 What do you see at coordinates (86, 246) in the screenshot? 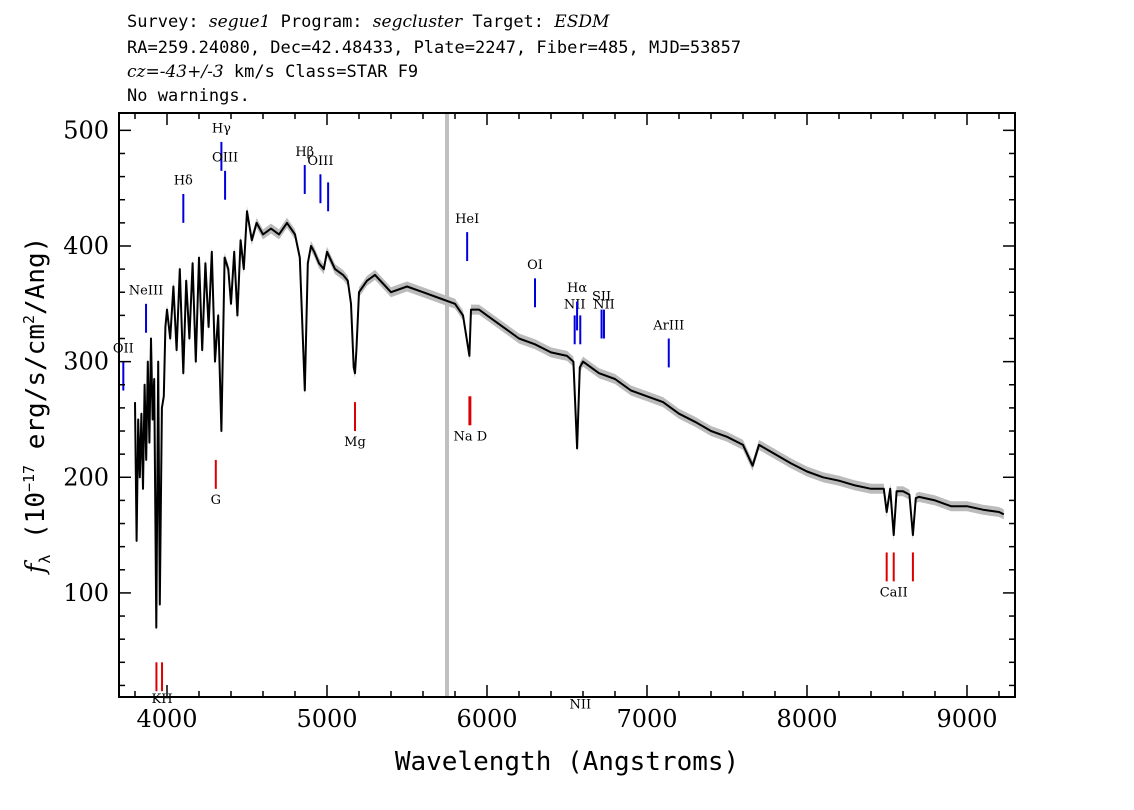
I see `y-tick-label: 400` at bounding box center [86, 246].